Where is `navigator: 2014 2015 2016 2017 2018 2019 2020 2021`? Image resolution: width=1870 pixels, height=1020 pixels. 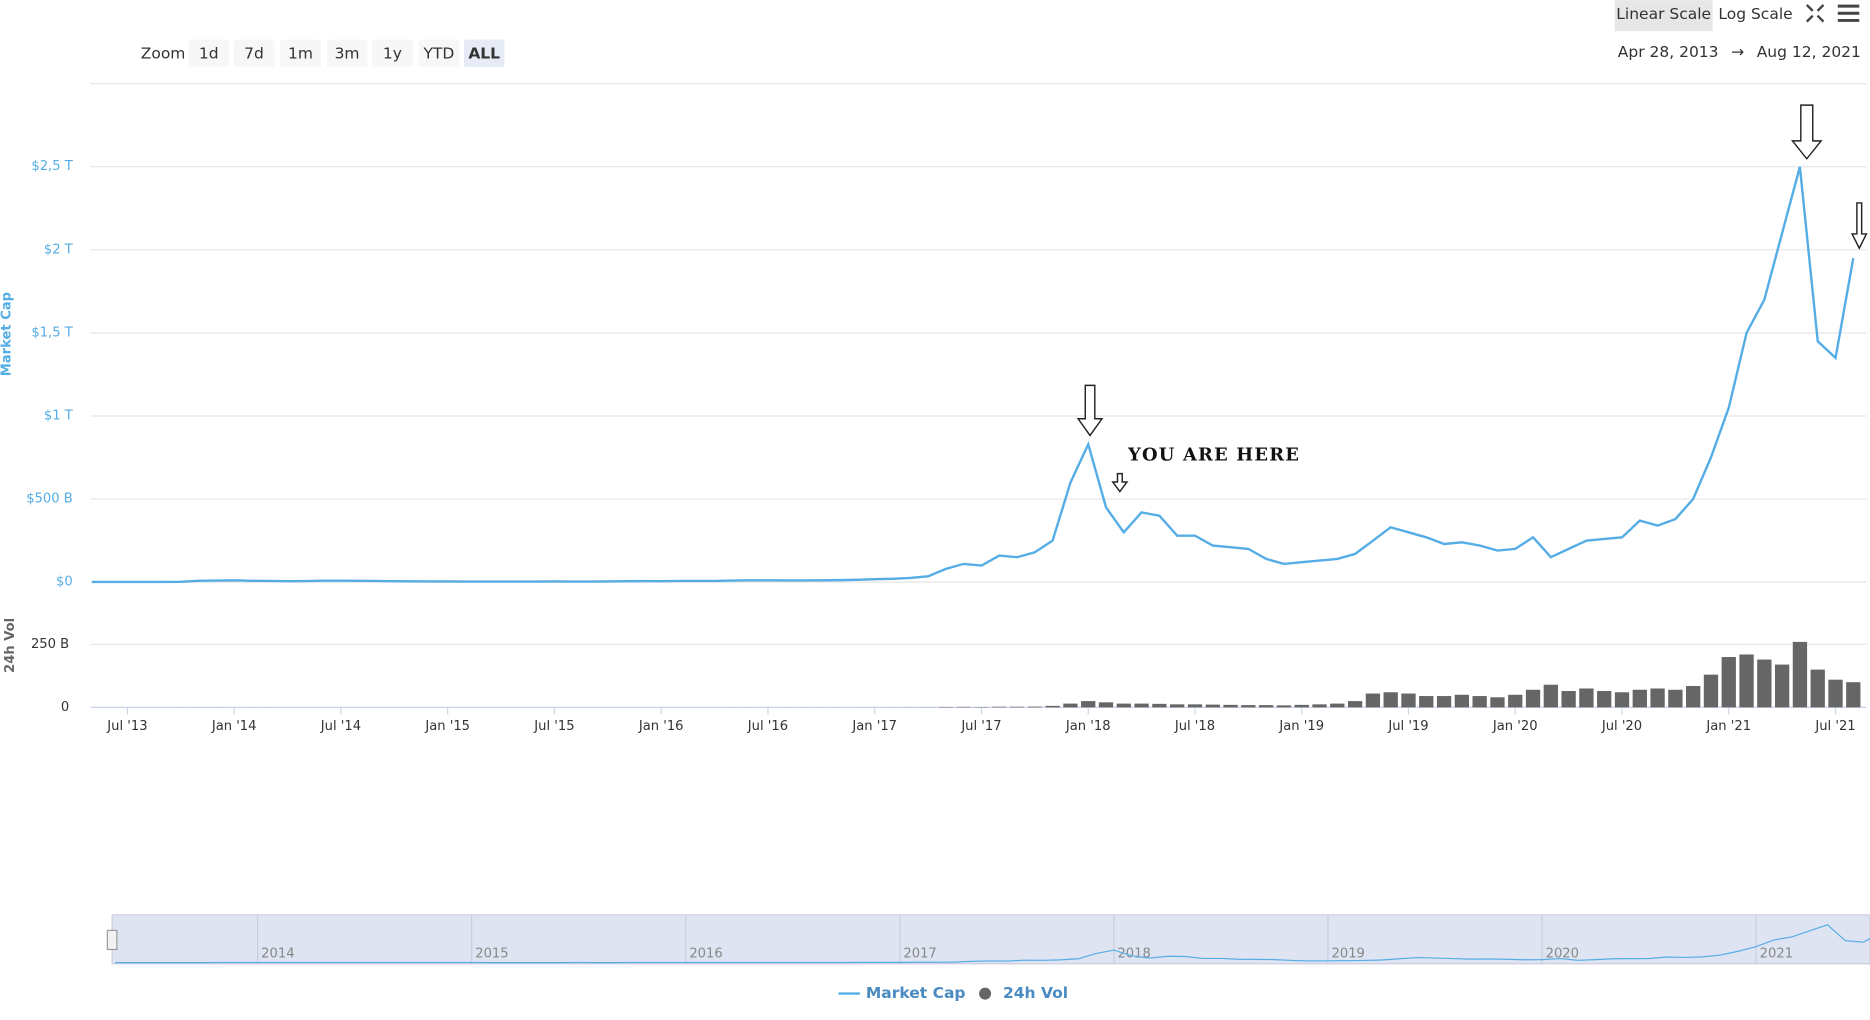 navigator: 2014 2015 2016 2017 2018 2019 2020 2021 is located at coordinates (988, 939).